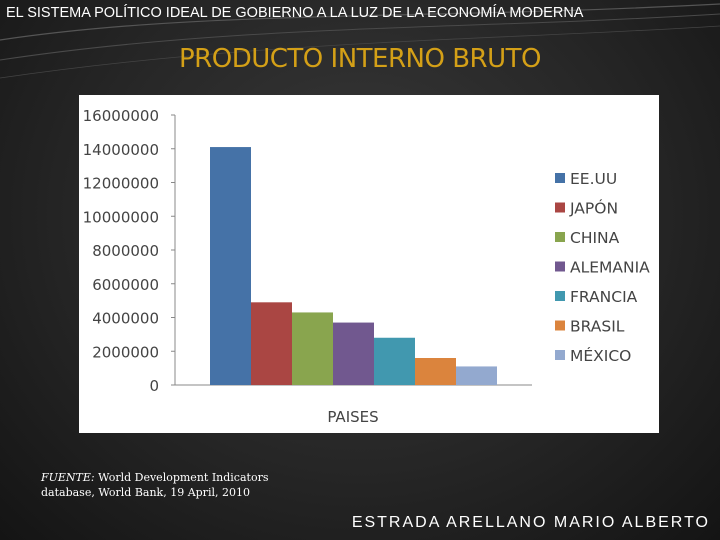 The image size is (720, 540). Describe the element at coordinates (230, 266) in the screenshot. I see `bar-ee.uu` at that location.